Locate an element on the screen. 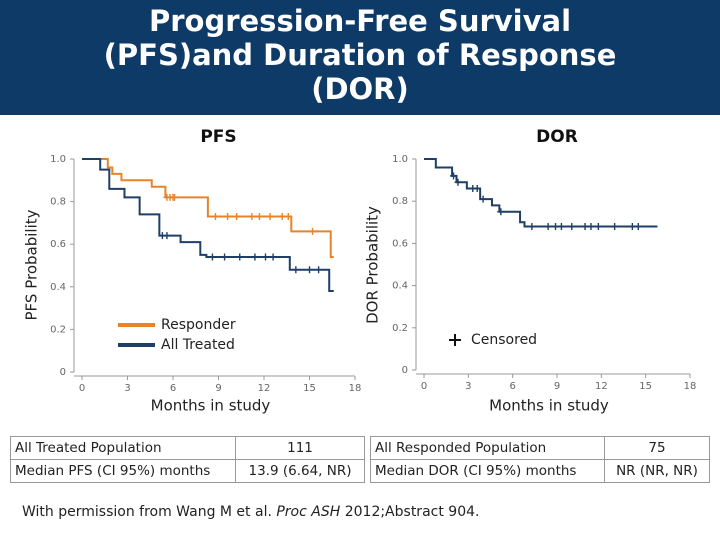 This screenshot has height=540, width=720. cell: All Responded Population is located at coordinates (487, 448).